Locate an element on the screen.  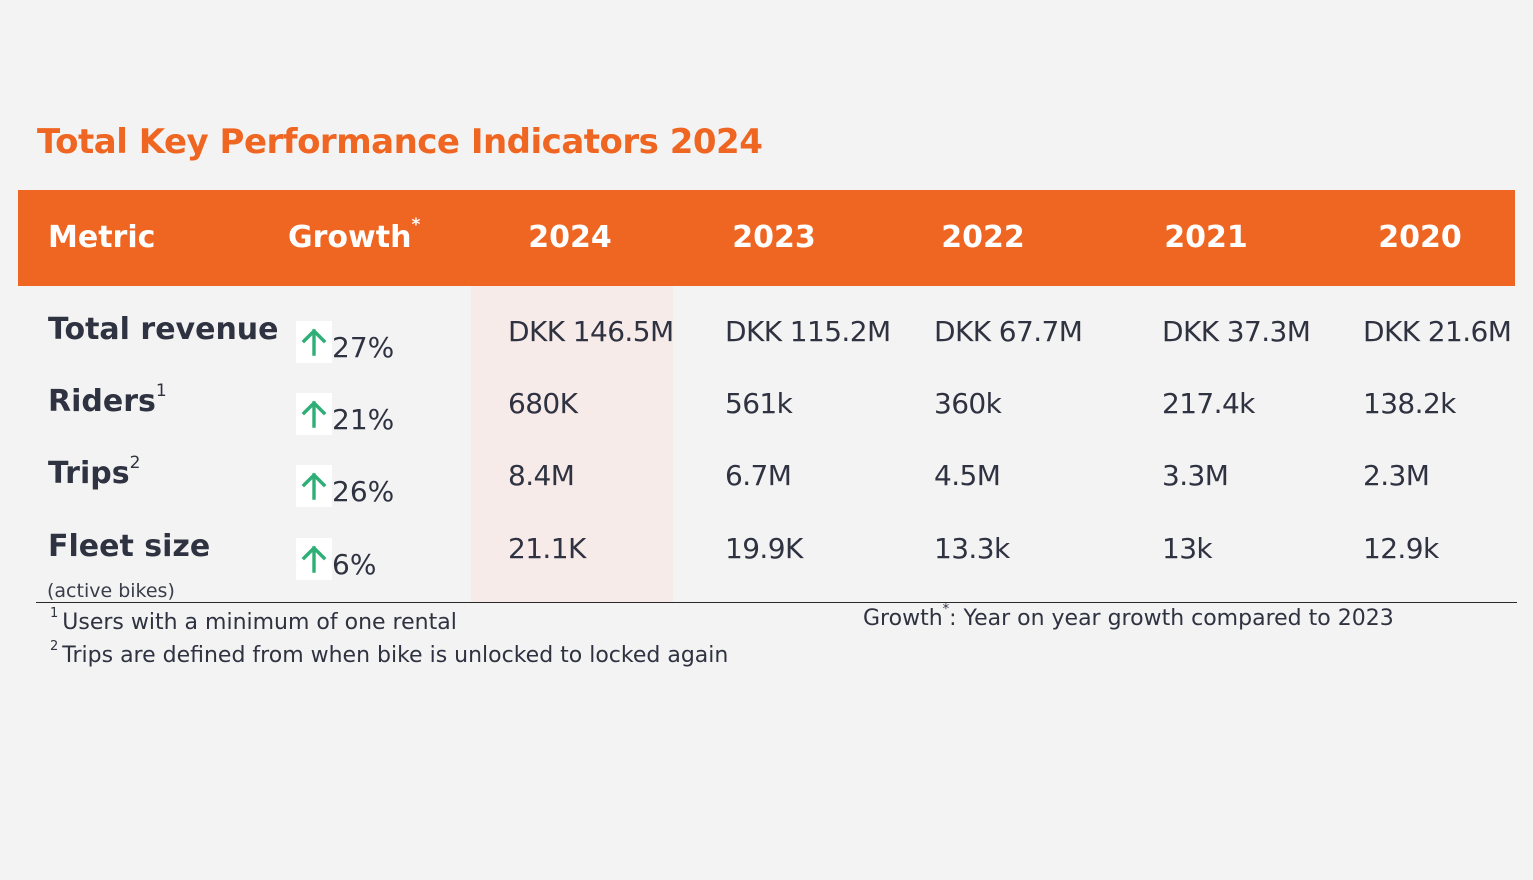
metric-label: Riders1 is located at coordinates (107, 400).